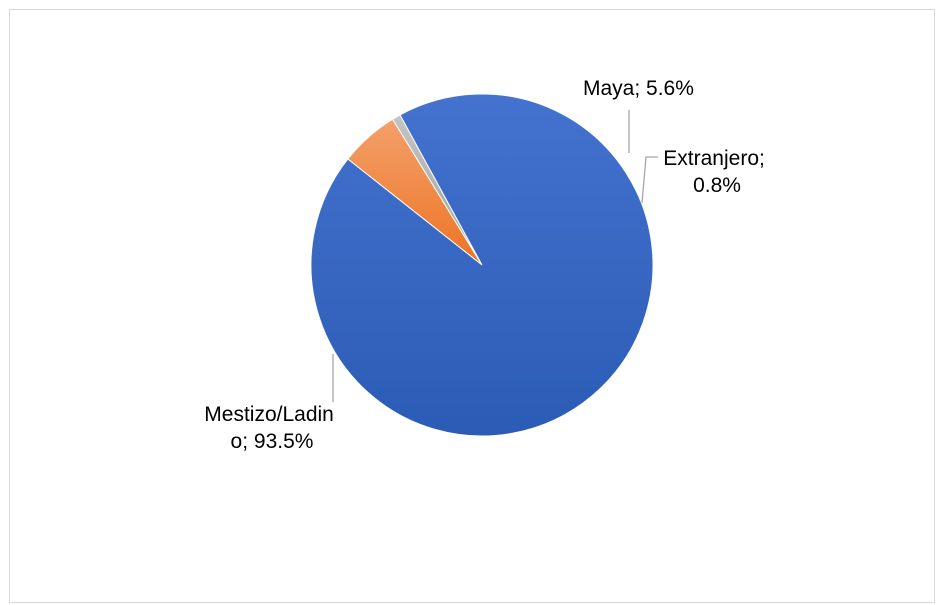 The height and width of the screenshot is (605, 945). I want to click on data-label-maya: Maya; 5.6%, so click(638, 88).